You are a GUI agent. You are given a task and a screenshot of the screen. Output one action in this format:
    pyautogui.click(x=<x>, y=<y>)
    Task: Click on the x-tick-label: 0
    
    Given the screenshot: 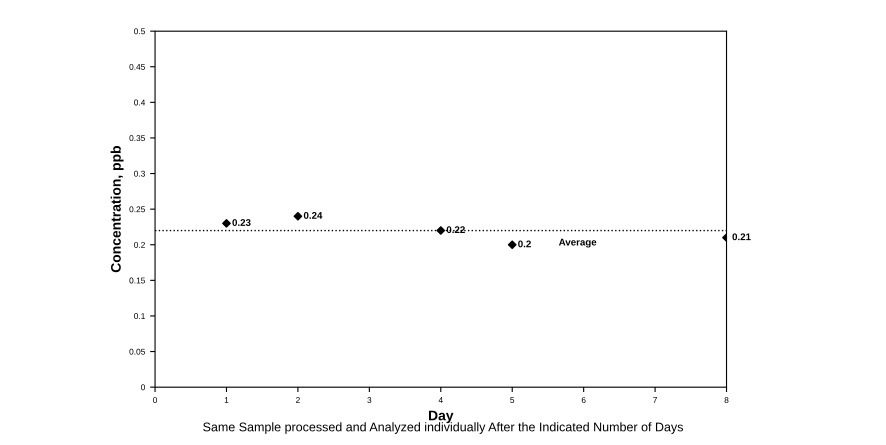 What is the action you would take?
    pyautogui.click(x=155, y=400)
    